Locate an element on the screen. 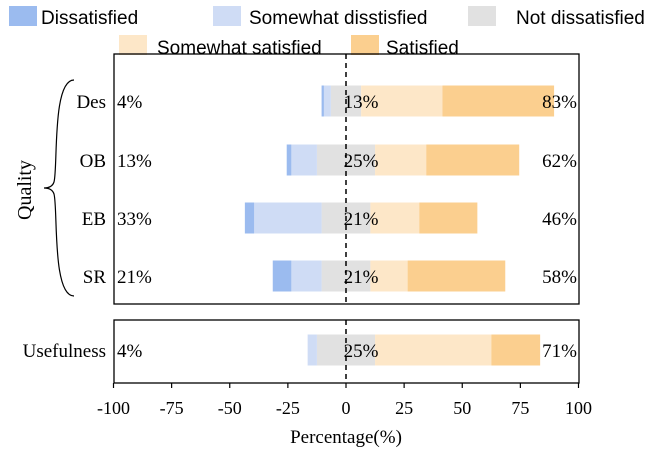 The image size is (665, 457). x-tick-label: -25 is located at coordinates (288, 408).